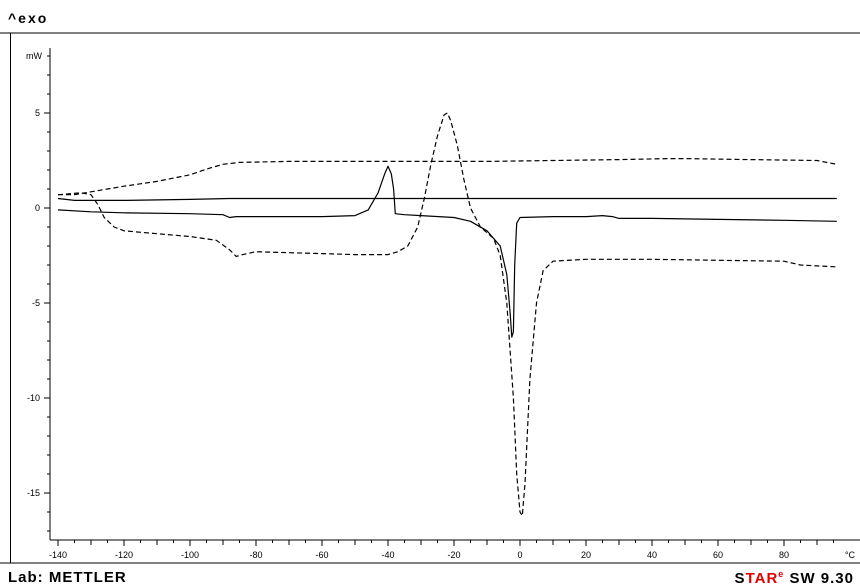 The width and height of the screenshot is (860, 588). Describe the element at coordinates (850, 555) in the screenshot. I see `x-unit-label: °C` at that location.